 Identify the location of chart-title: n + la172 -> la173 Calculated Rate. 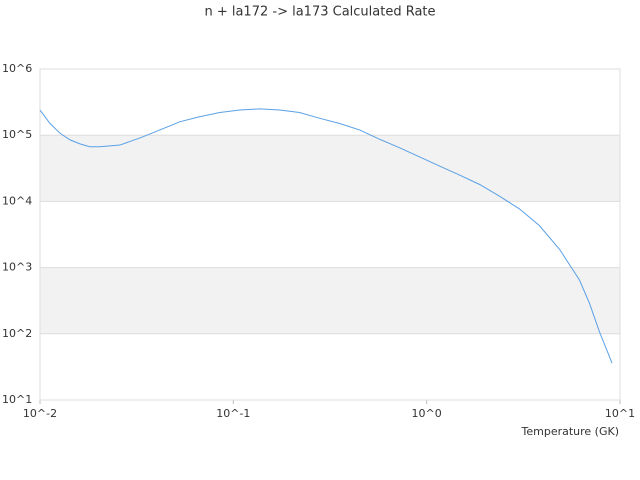
(319, 12).